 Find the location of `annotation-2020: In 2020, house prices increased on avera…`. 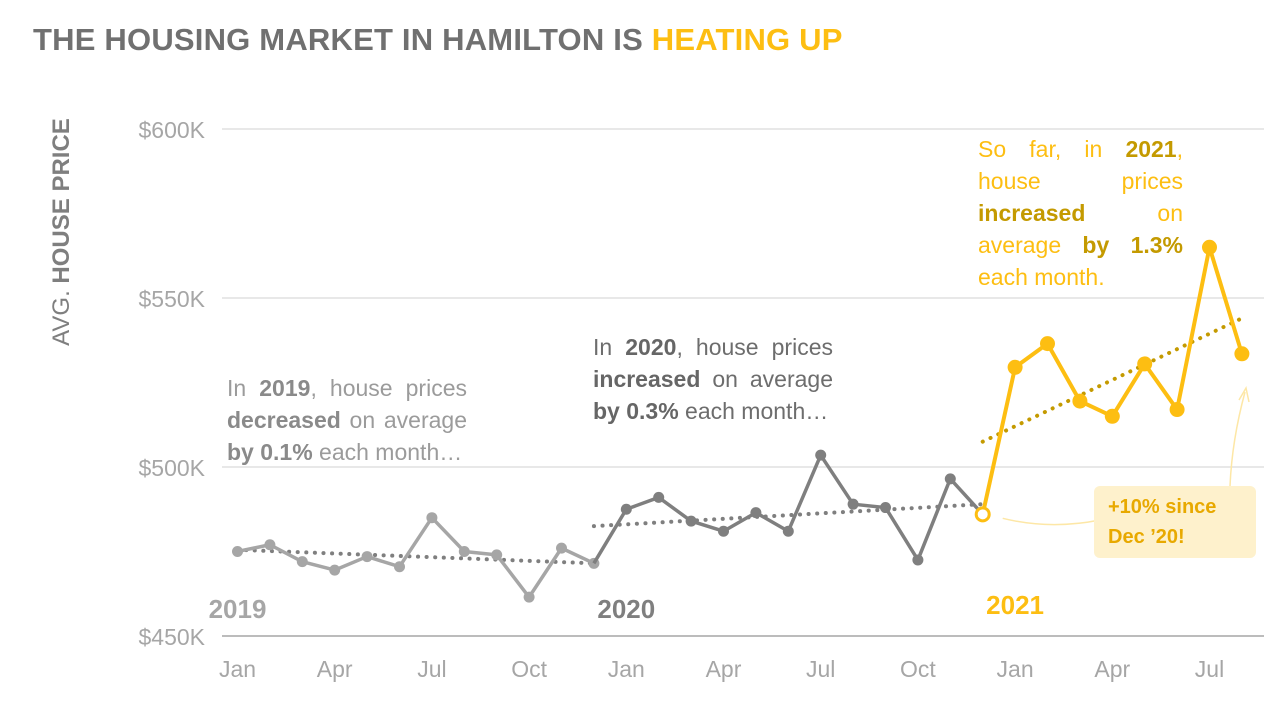

annotation-2020: In 2020, house prices increased on avera… is located at coordinates (713, 379).